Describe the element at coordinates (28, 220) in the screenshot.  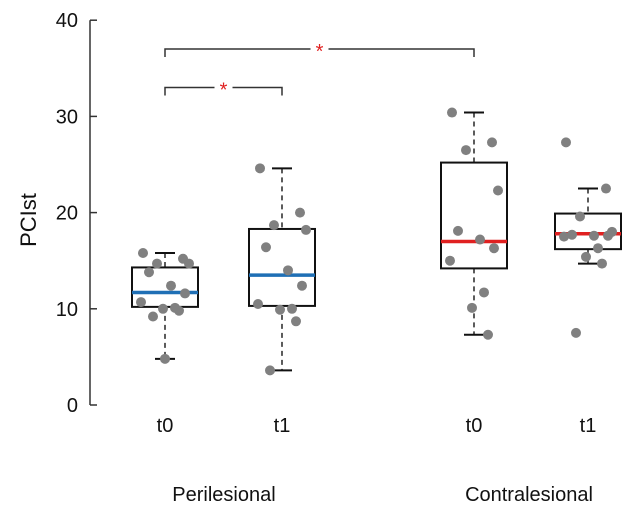
I see `y-axis-label: PCIst` at that location.